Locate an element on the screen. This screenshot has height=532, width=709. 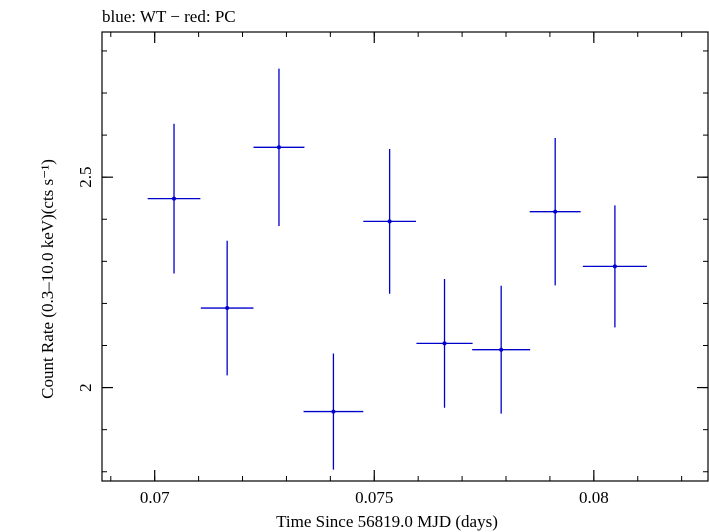
x-tick-label: 0.08 is located at coordinates (594, 497).